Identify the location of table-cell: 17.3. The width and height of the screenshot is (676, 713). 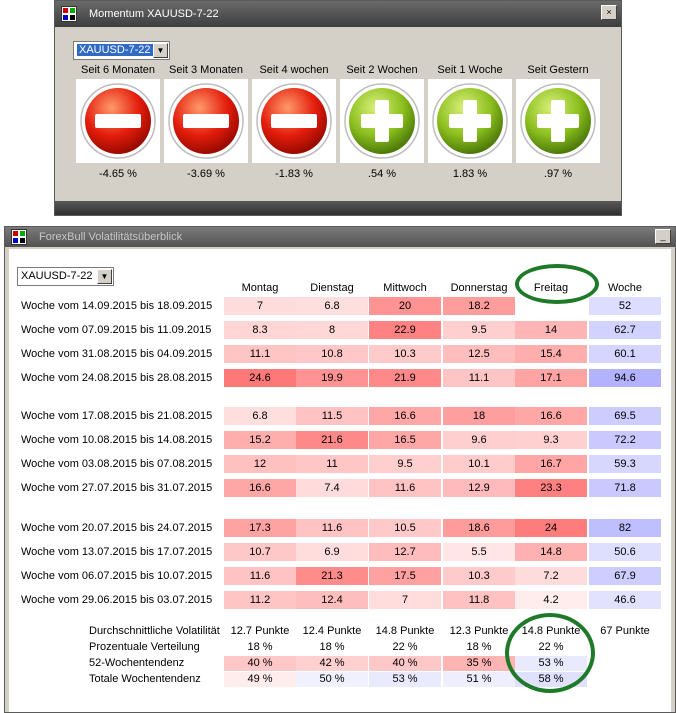
(260, 528).